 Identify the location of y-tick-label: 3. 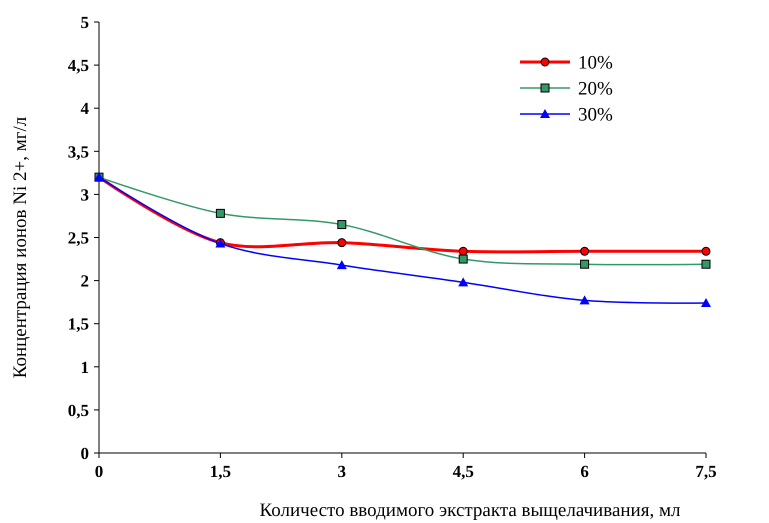
(84, 194).